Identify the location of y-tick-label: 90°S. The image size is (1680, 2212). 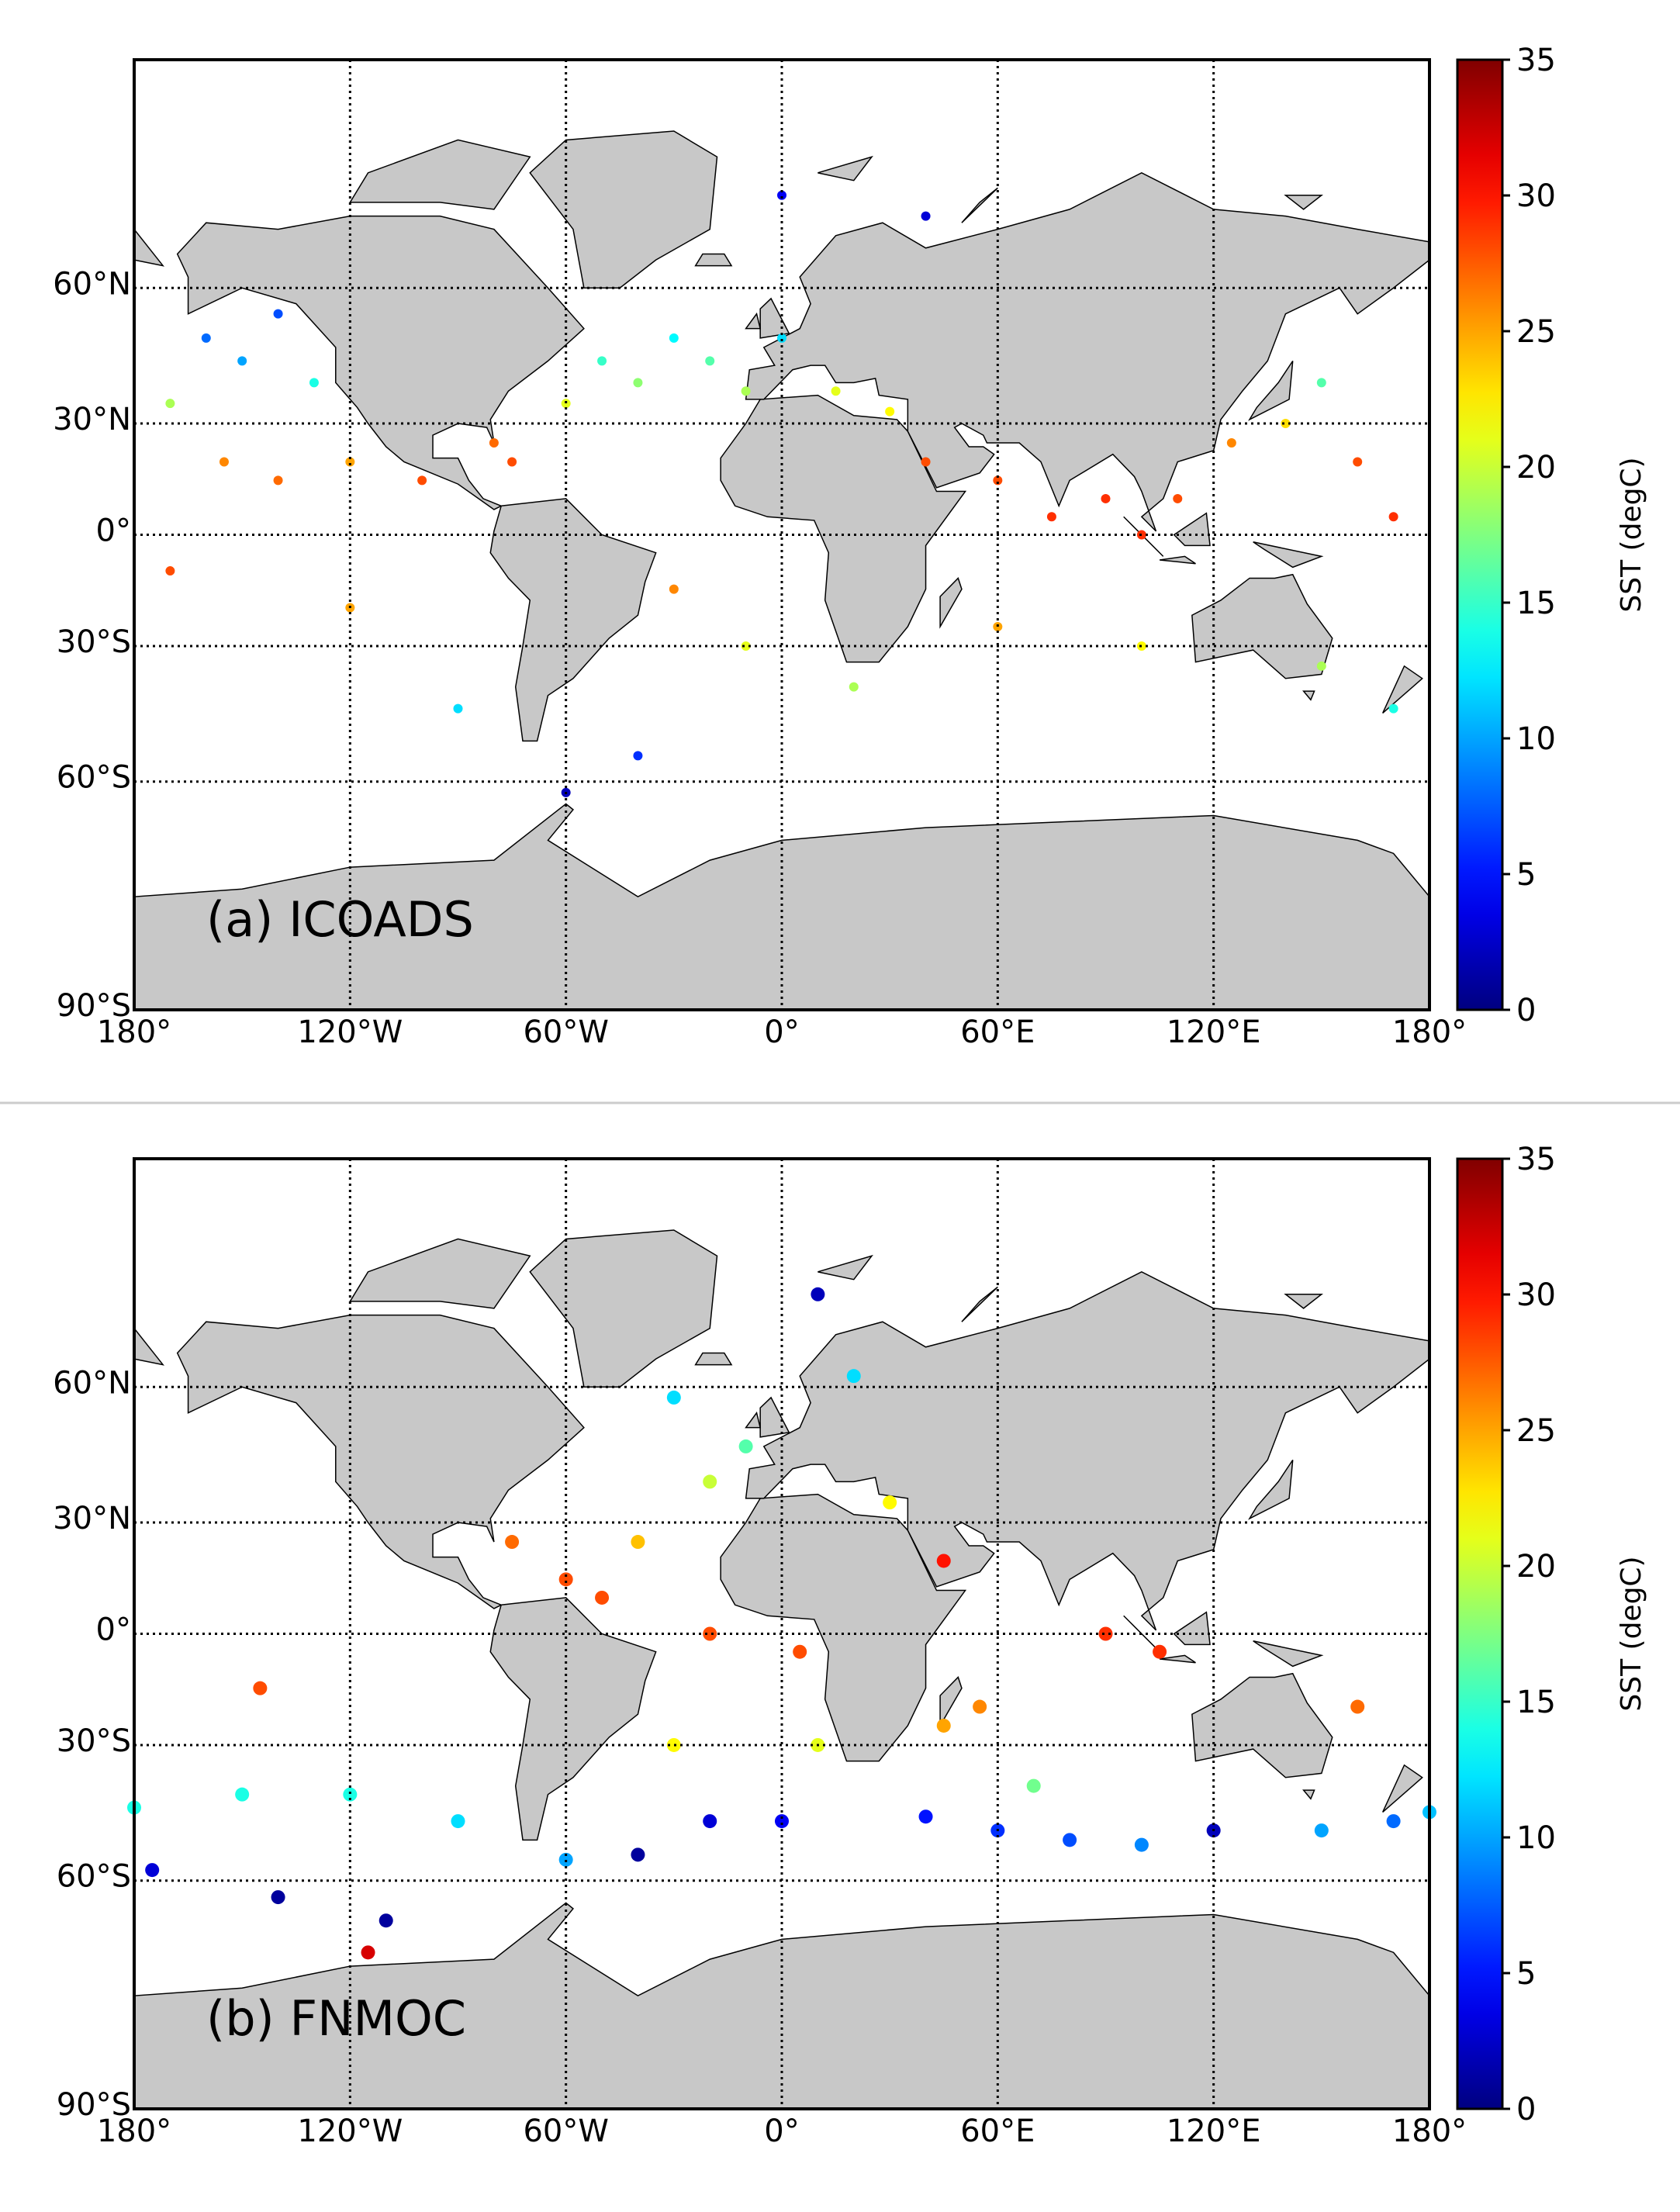
(94, 2105).